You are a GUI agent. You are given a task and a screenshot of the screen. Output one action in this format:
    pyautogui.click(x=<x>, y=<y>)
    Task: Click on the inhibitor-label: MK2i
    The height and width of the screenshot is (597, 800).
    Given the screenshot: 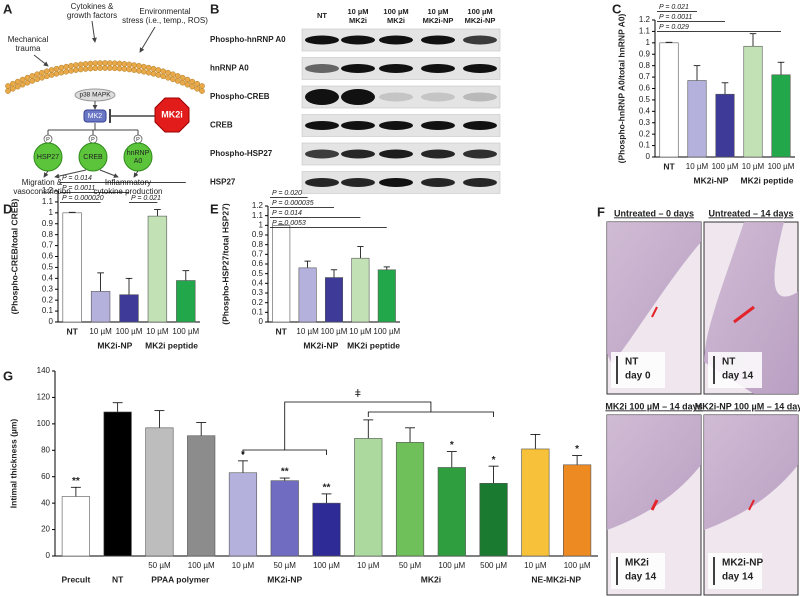 What is the action you would take?
    pyautogui.click(x=172, y=114)
    